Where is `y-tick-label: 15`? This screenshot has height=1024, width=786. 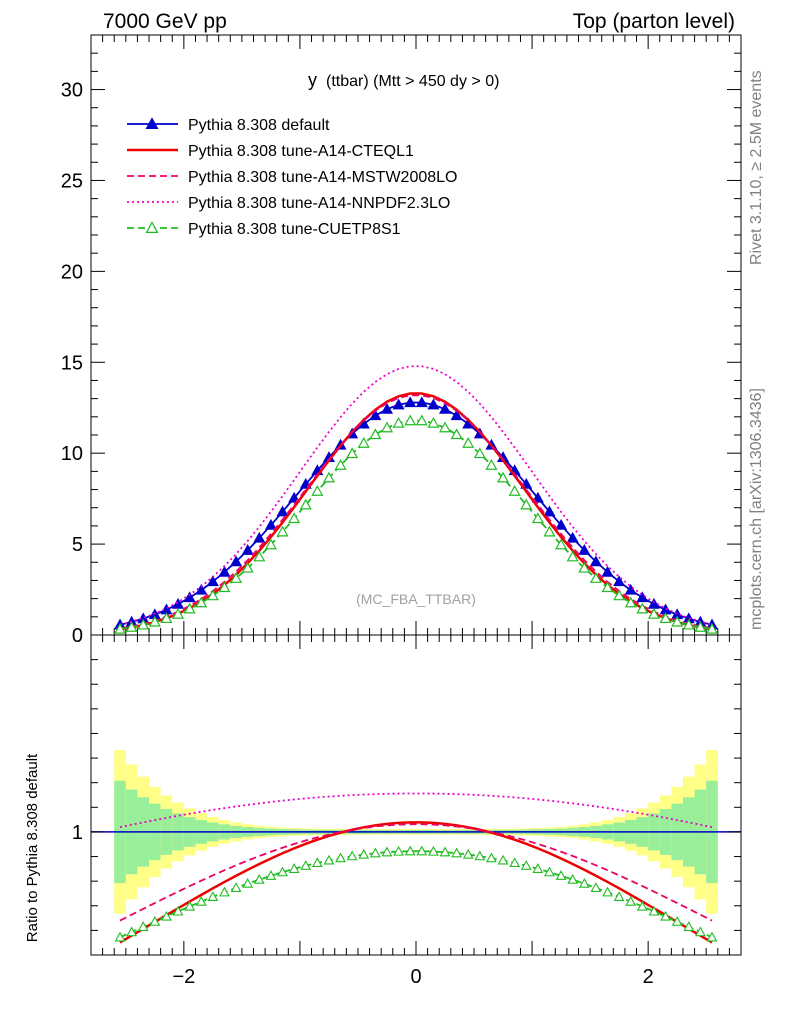
y-tick-label: 15 is located at coordinates (72, 363).